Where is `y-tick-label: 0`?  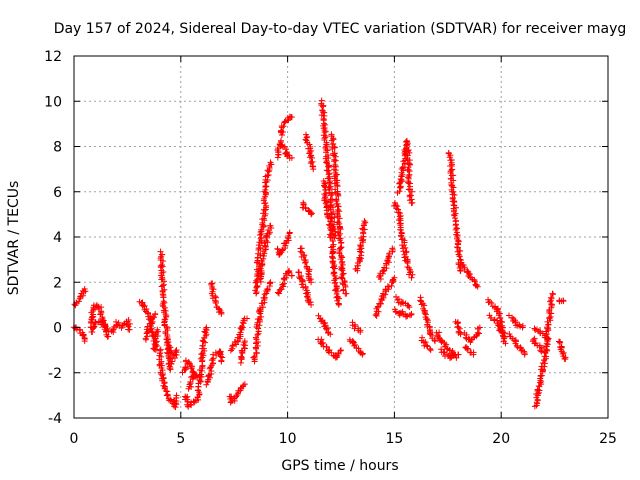 y-tick-label: 0 is located at coordinates (57, 329).